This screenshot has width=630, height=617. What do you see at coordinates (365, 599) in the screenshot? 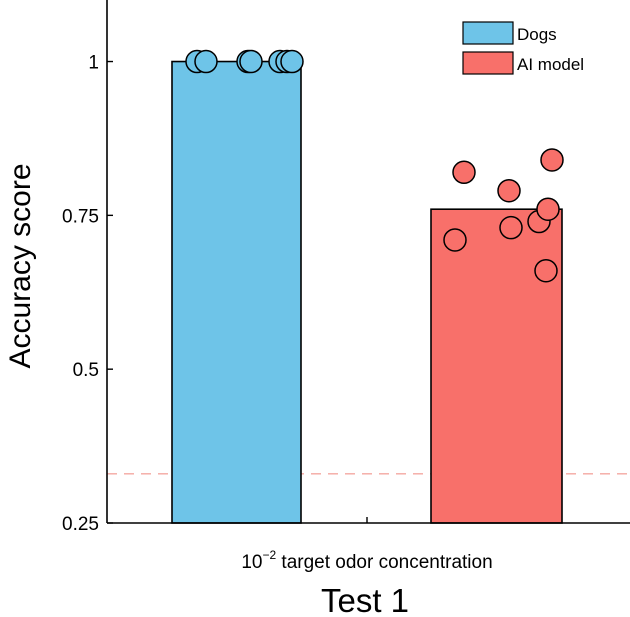
I see `x-axis-label: Test 1` at bounding box center [365, 599].